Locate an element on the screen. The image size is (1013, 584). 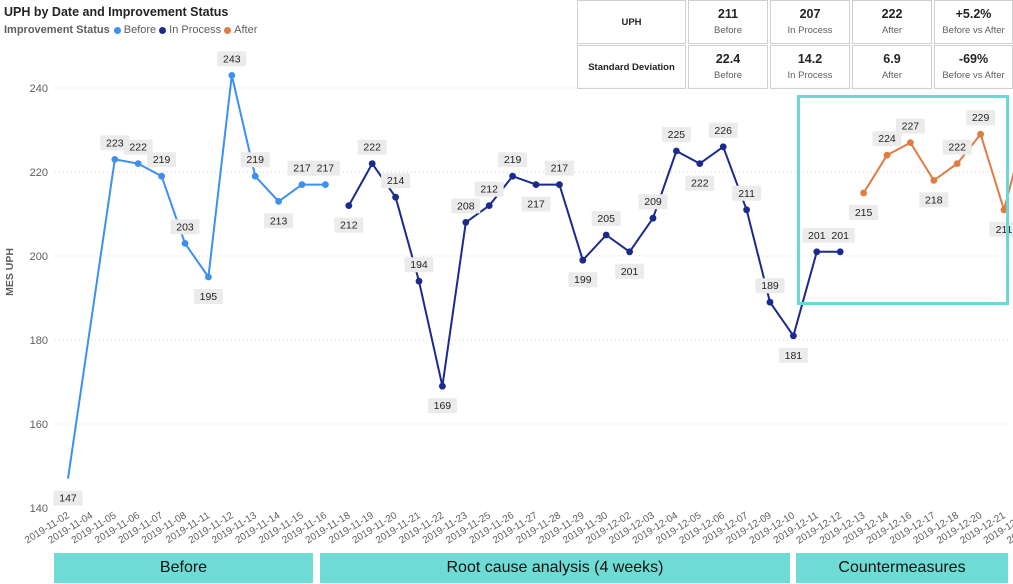
data-label: 169 is located at coordinates (442, 406).